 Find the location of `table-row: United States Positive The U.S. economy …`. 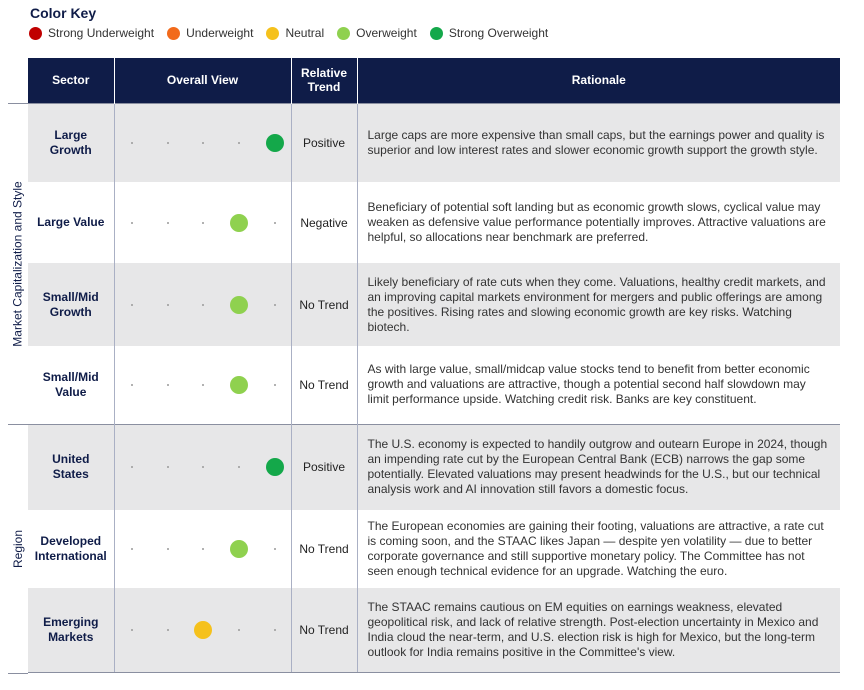

table-row: United States Positive The U.S. economy … is located at coordinates (434, 466).